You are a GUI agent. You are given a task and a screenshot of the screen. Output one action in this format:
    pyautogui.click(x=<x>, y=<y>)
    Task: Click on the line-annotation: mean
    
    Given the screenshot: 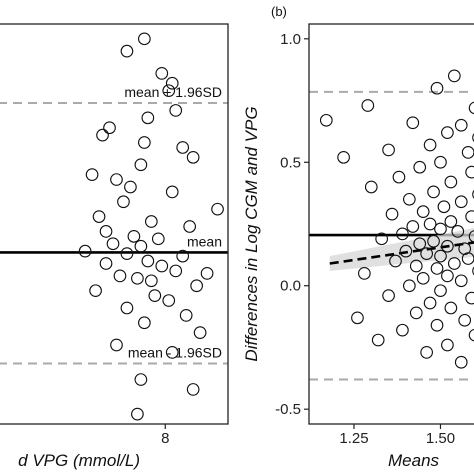 What is the action you would take?
    pyautogui.click(x=204, y=241)
    